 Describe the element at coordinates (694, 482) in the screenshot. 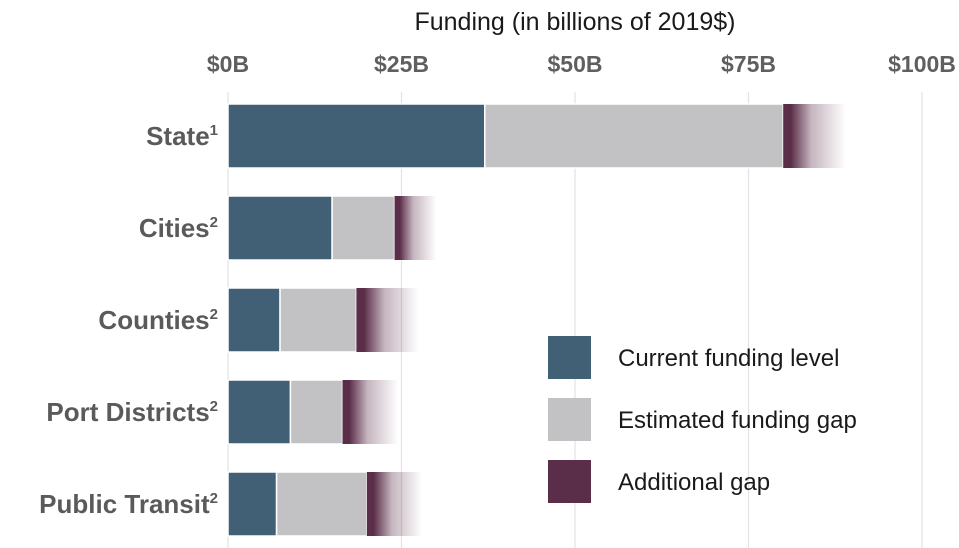

I see `legend-label: Additional gap` at that location.